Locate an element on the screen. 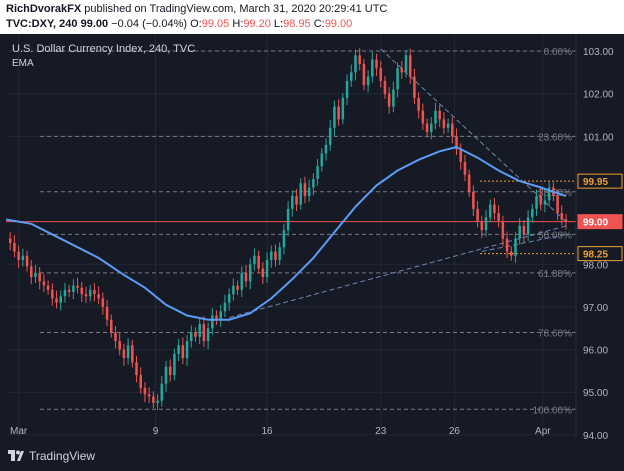  symbol-label: TVC:DXY, 240 is located at coordinates (42, 24).